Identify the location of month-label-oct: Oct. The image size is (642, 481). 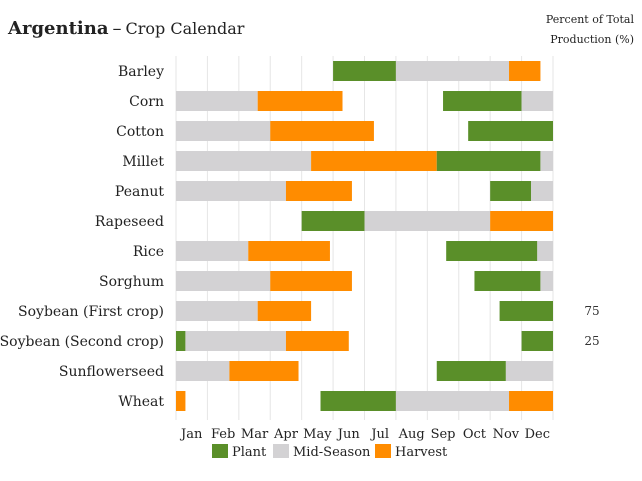
(475, 434).